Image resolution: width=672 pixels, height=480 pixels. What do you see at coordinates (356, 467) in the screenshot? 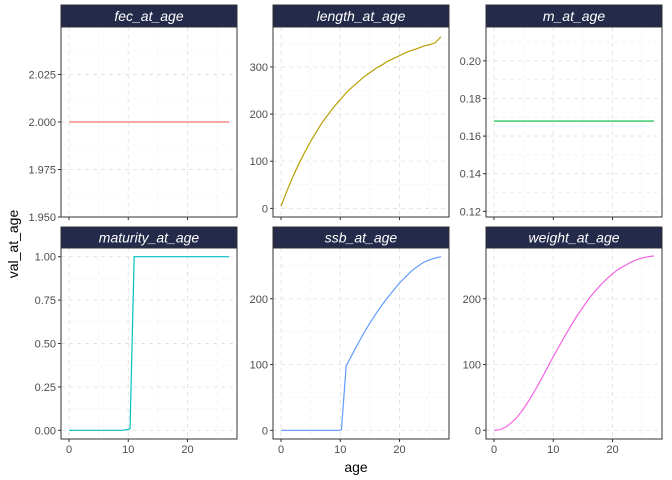
I see `x-axis-title: age` at bounding box center [356, 467].